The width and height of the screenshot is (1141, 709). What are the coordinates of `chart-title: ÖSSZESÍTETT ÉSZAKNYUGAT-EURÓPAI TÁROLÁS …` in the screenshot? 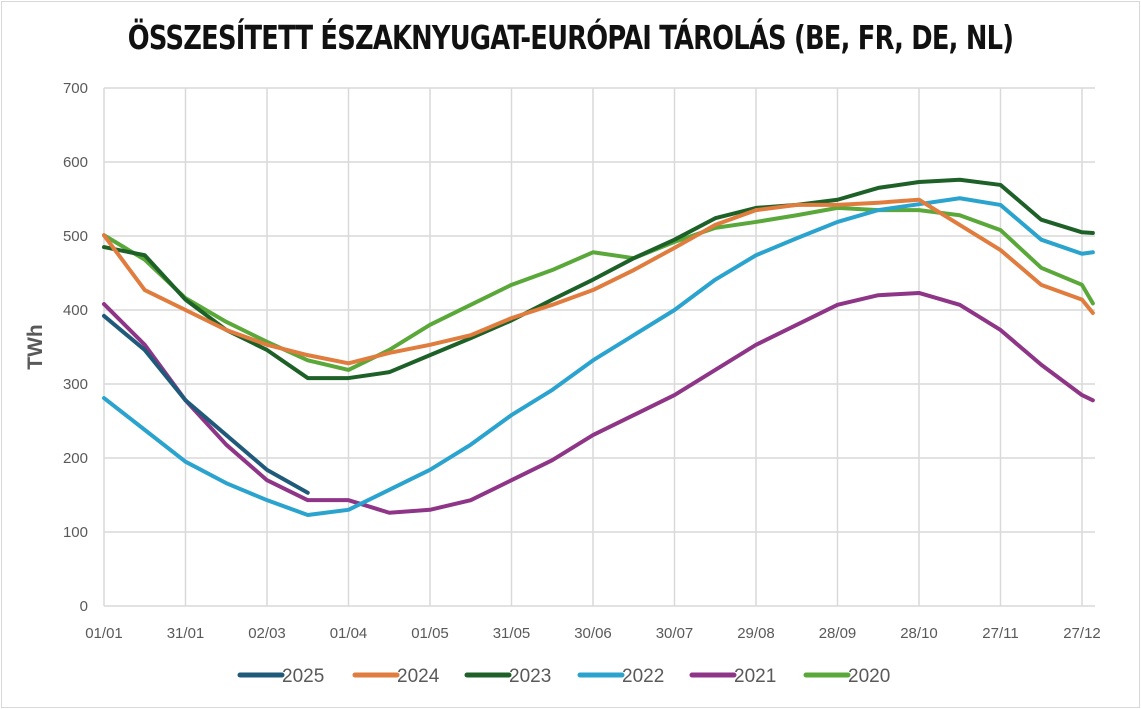 It's located at (570, 37).